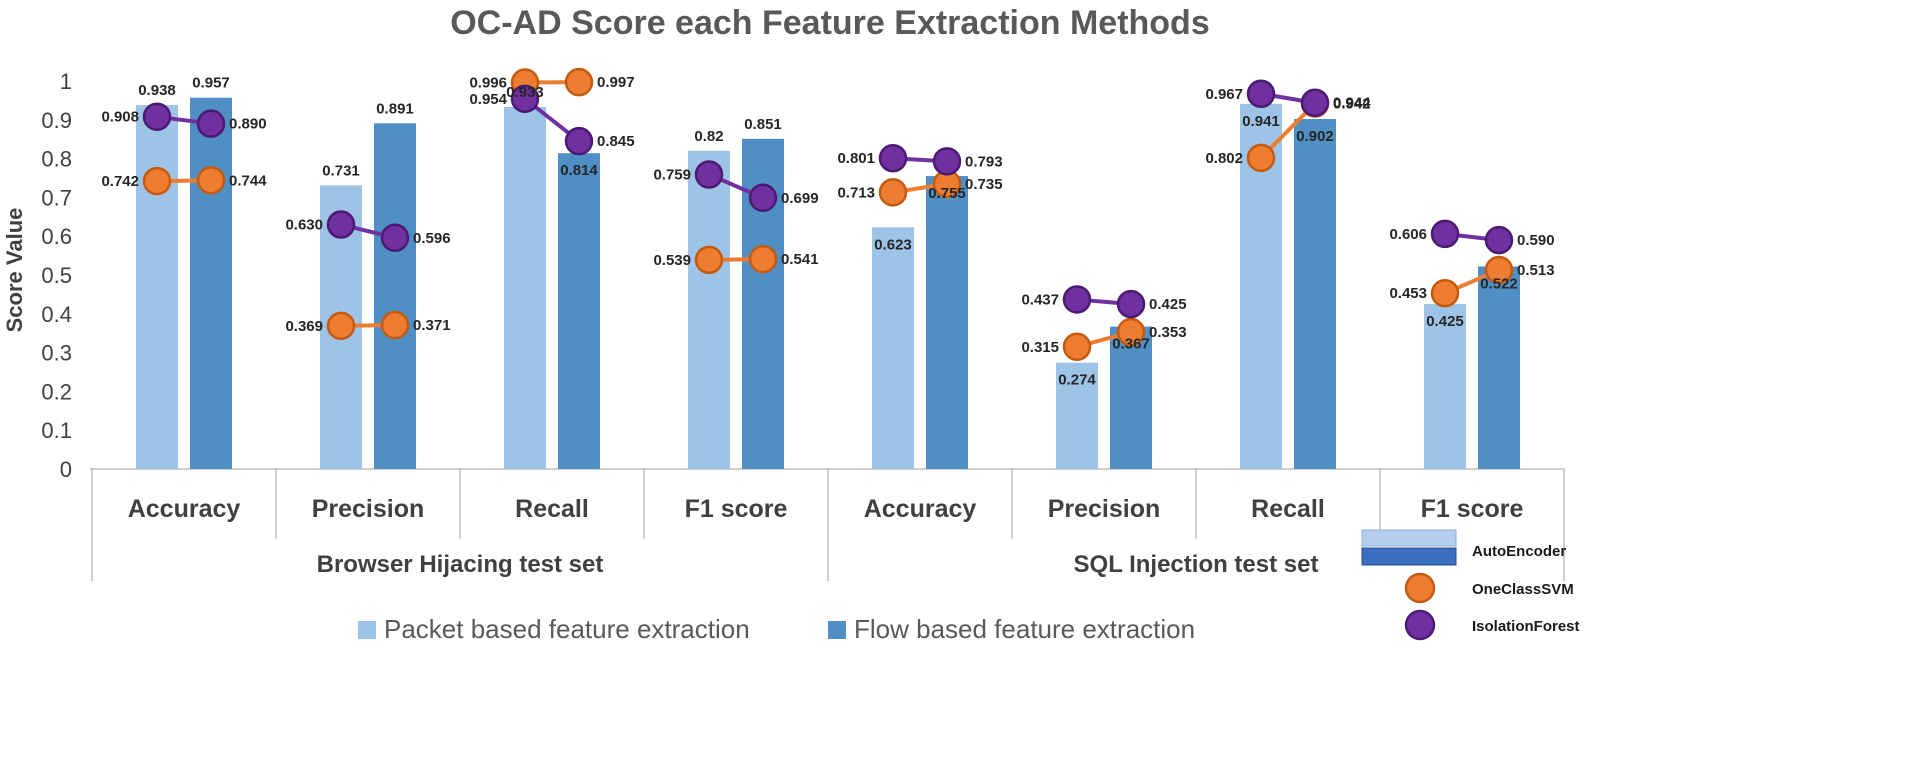 The height and width of the screenshot is (781, 1905). What do you see at coordinates (1420, 625) in the screenshot?
I see `legend-iforest-marker` at bounding box center [1420, 625].